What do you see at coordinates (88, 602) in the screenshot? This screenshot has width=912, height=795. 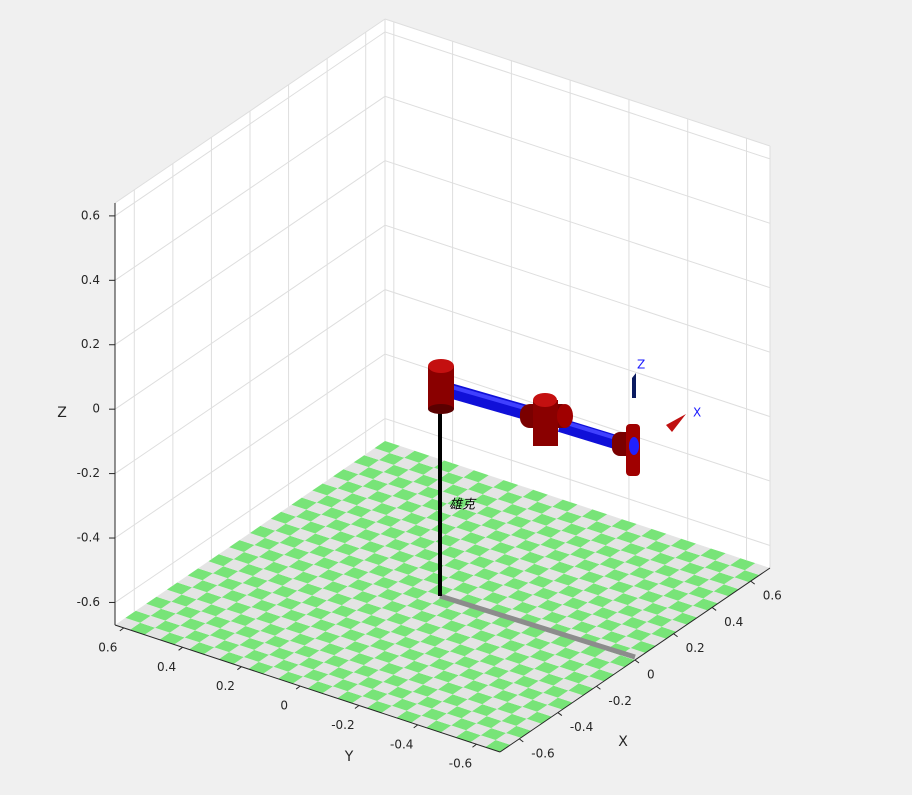 I see `z-tick-label: -0.6` at bounding box center [88, 602].